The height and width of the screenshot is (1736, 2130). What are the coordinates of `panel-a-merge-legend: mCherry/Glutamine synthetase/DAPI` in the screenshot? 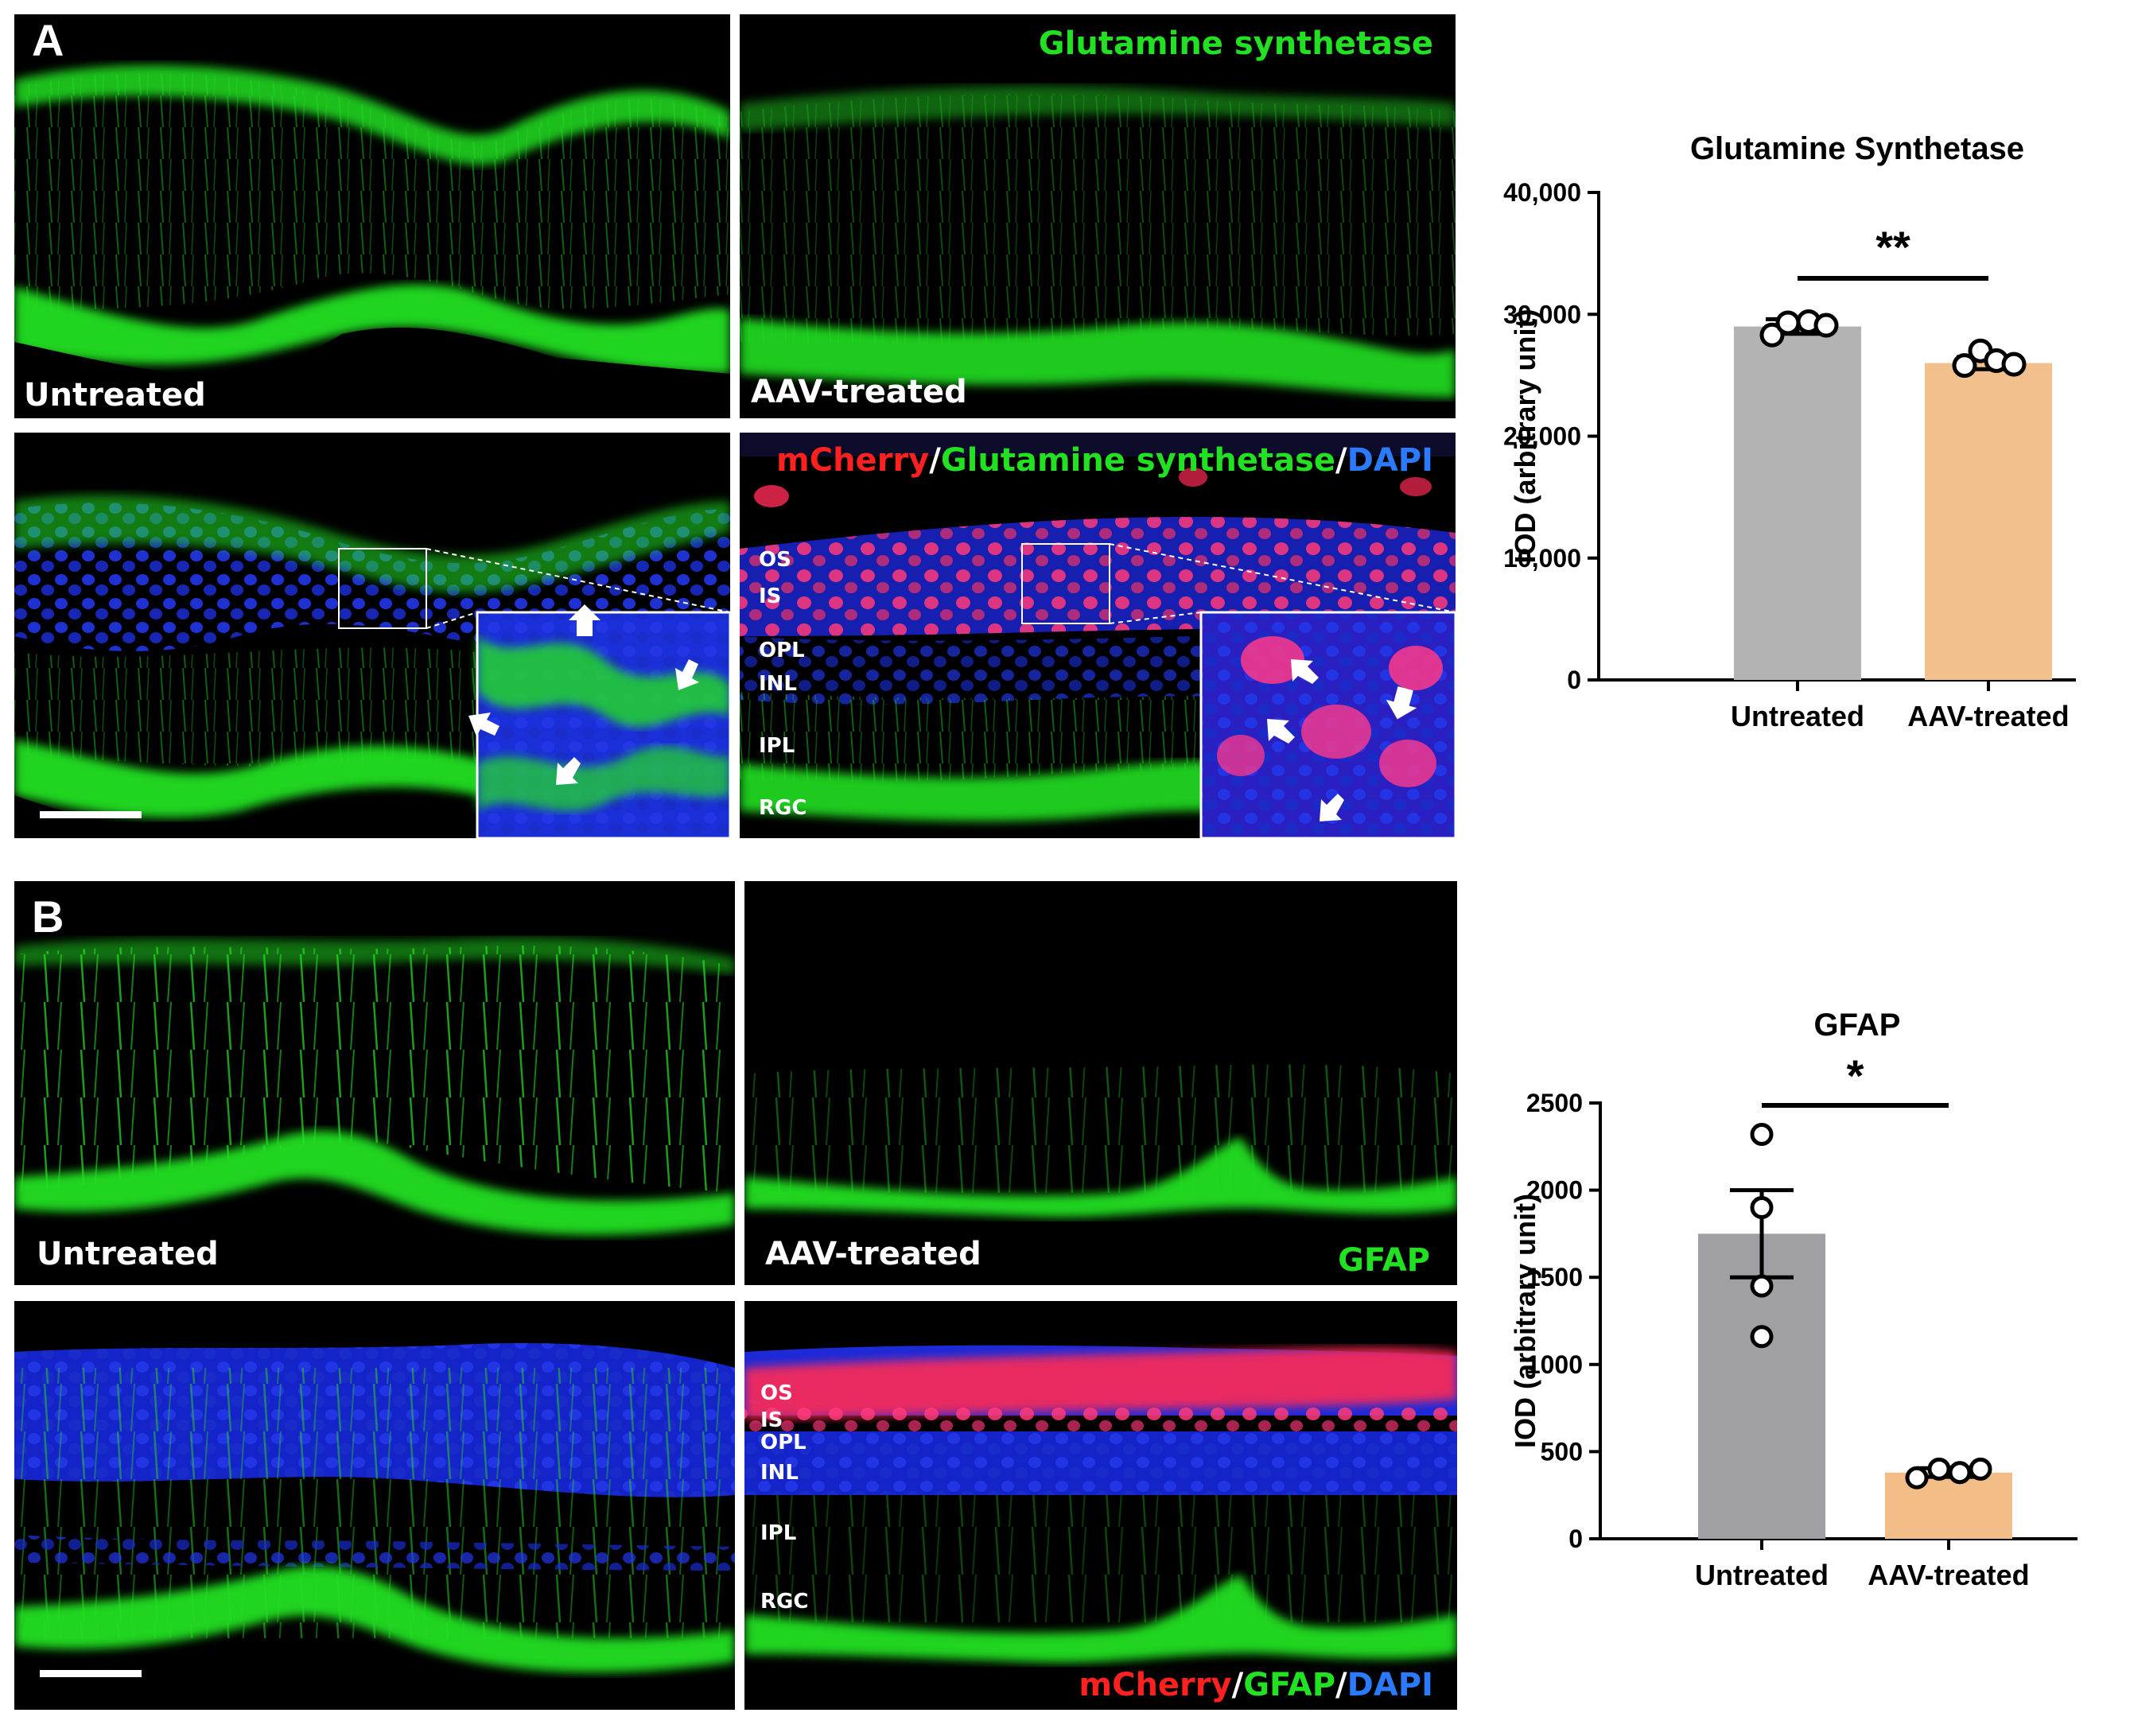 It's located at (1104, 461).